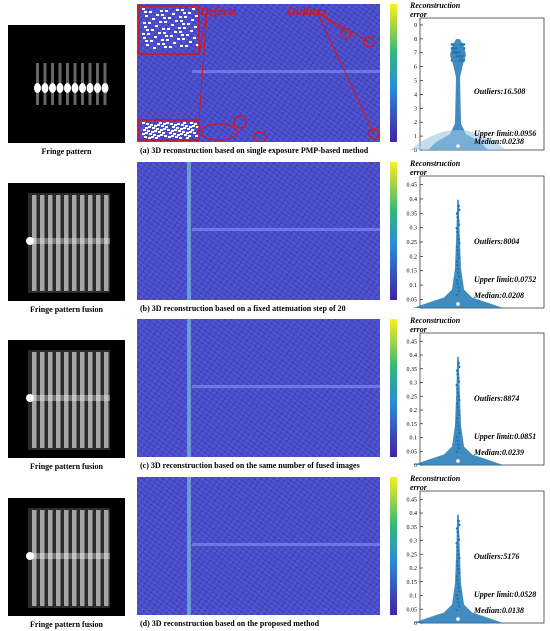  Describe the element at coordinates (435, 325) in the screenshot. I see `violin-title: Reconstruction error` at that location.